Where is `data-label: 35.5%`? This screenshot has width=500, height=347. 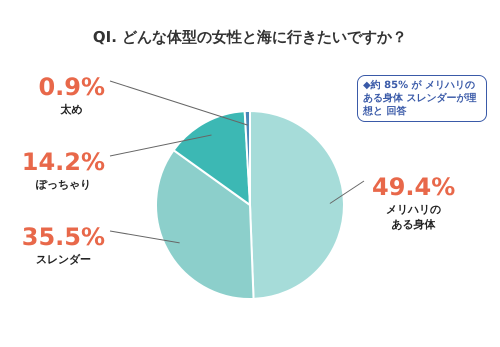 data-label: 35.5% is located at coordinates (64, 237).